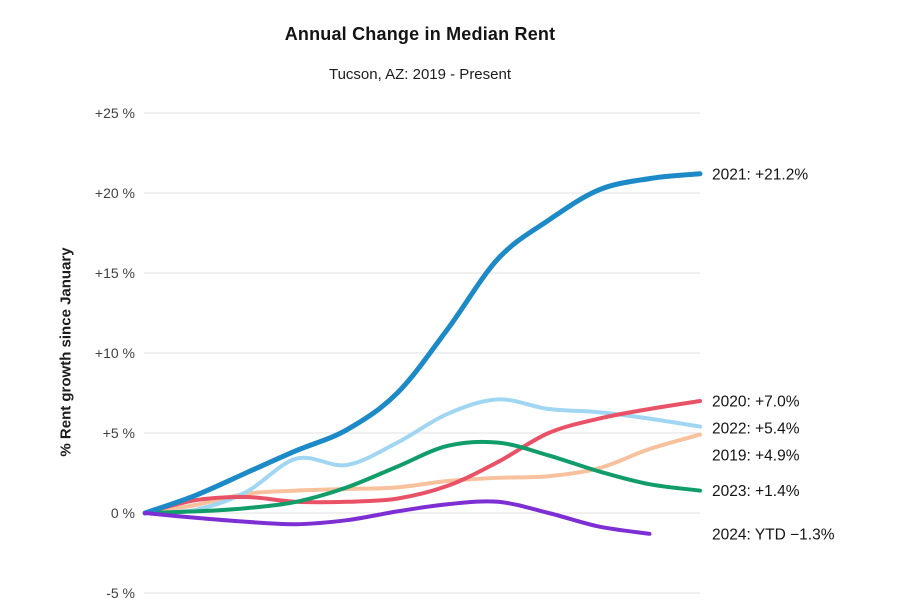 This screenshot has height=605, width=898. What do you see at coordinates (422, 477) in the screenshot?
I see `series-line-2023` at bounding box center [422, 477].